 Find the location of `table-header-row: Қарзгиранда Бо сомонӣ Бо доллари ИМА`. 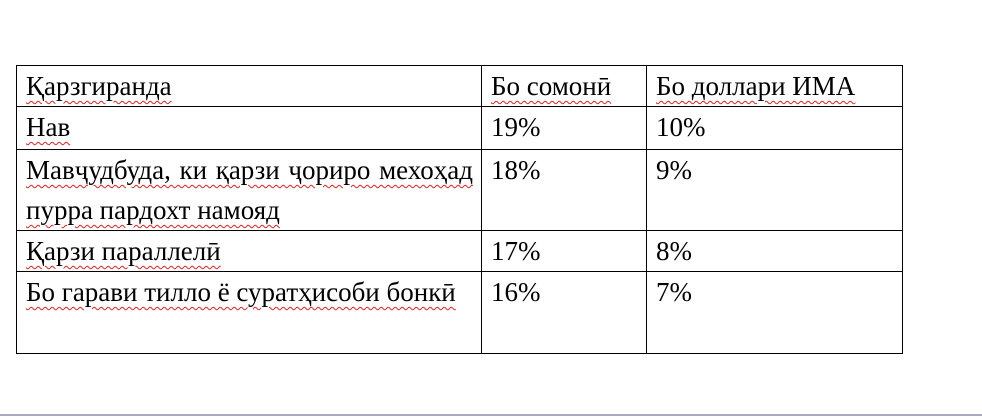

table-header-row: Қарзгиранда Бо сомонӣ Бо доллари ИМА is located at coordinates (459, 86).